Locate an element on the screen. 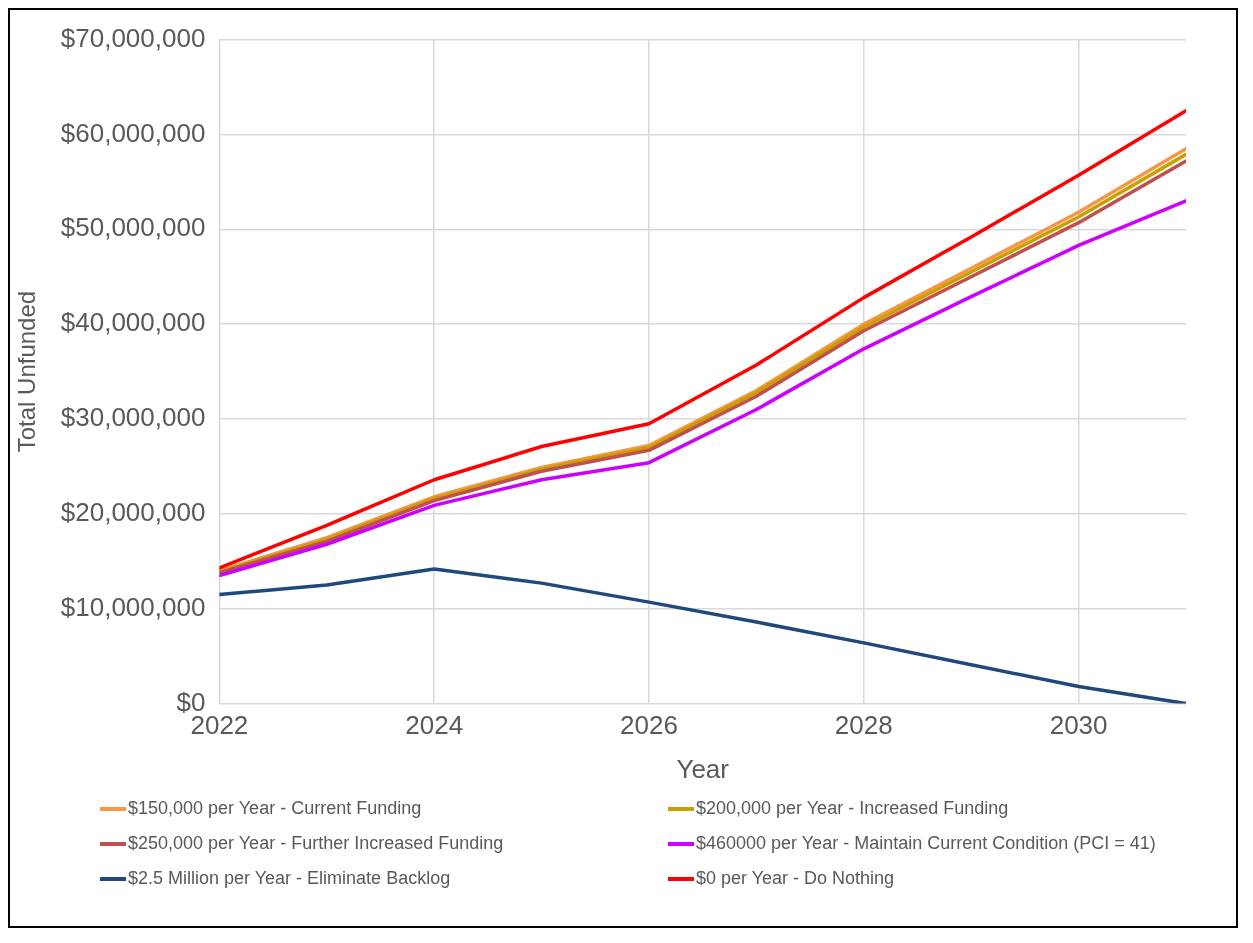 This screenshot has width=1253, height=943. y-tick-label: $60,000,000 is located at coordinates (133, 132).